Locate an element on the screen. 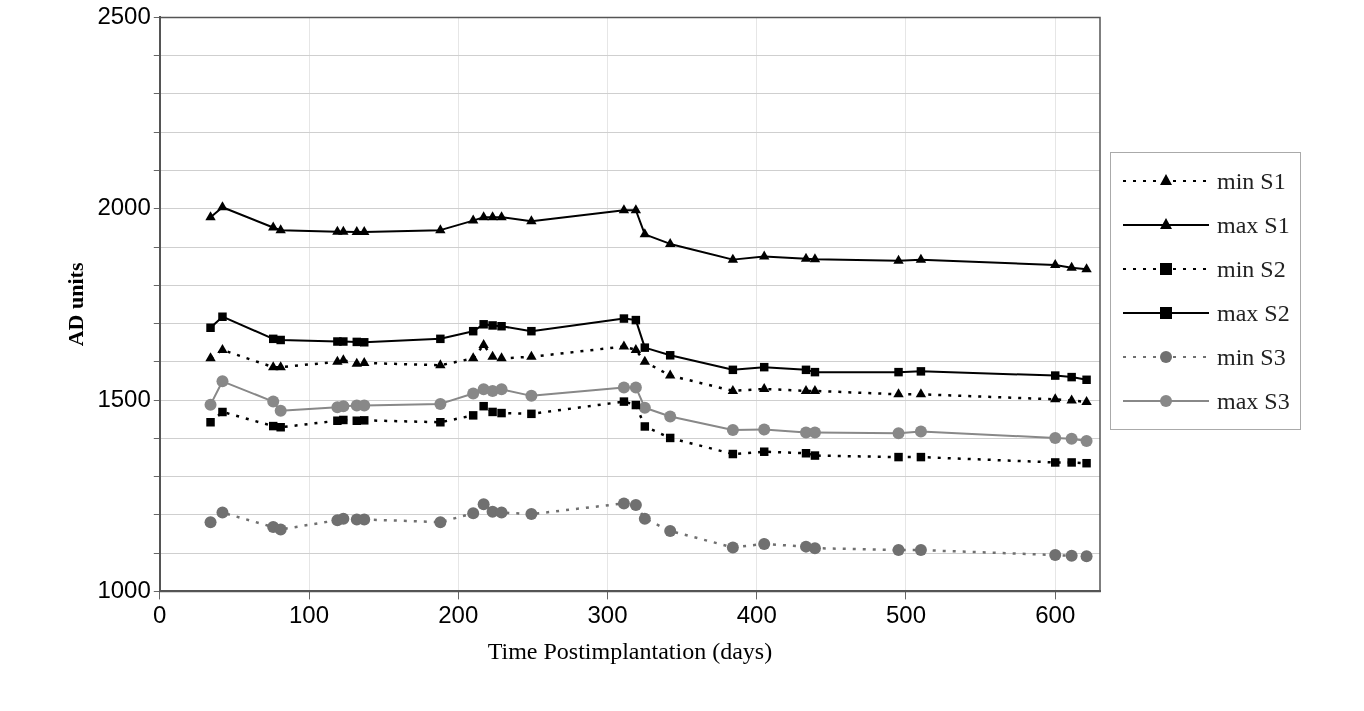  x-tick-label: 100 is located at coordinates (309, 615).